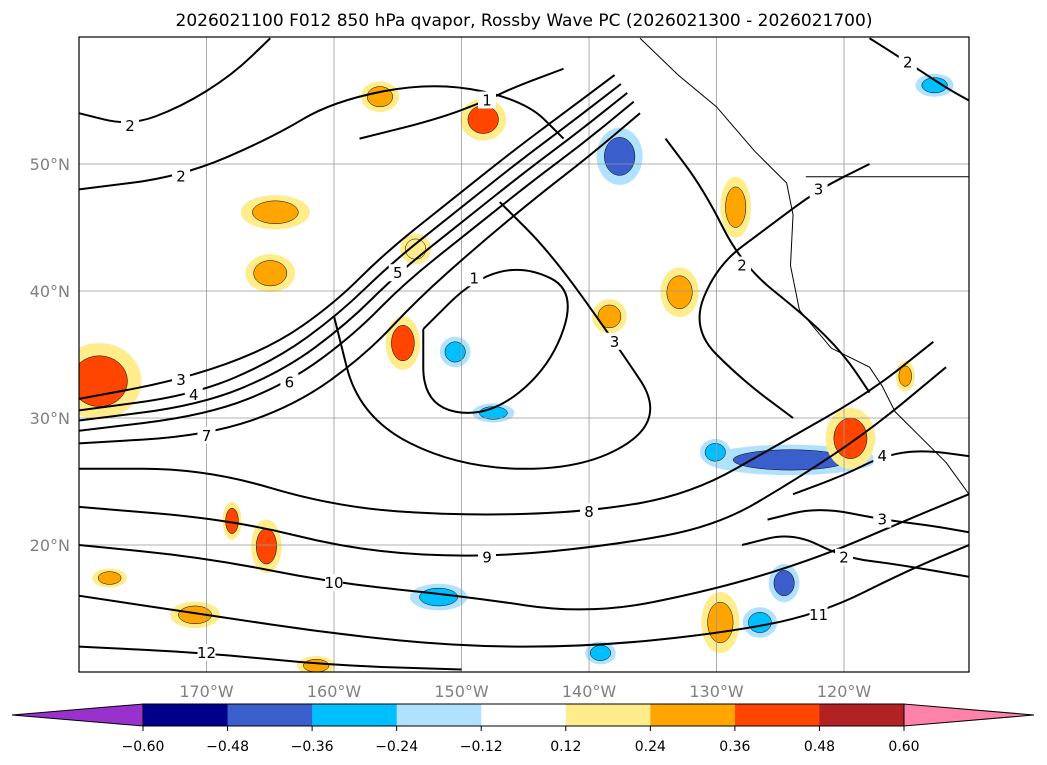  What do you see at coordinates (525, 691) in the screenshot?
I see `x-axis-ticks: 170°W 160°W 150°W 140°W 130°W 120°W` at bounding box center [525, 691].